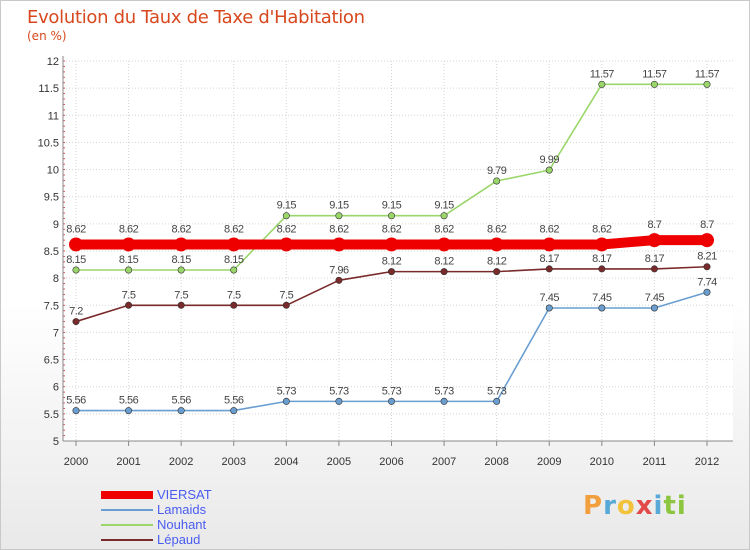  I want to click on legend-item: VIERSAT, so click(156, 494).